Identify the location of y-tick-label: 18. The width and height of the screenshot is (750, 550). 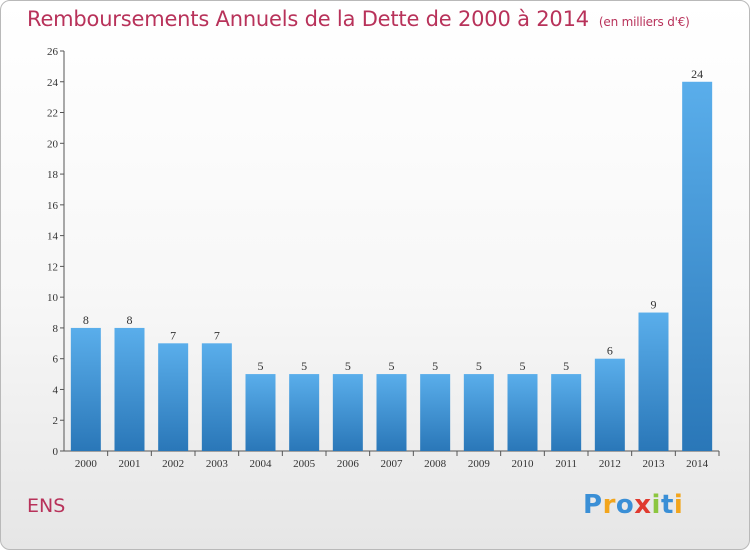
(53, 175).